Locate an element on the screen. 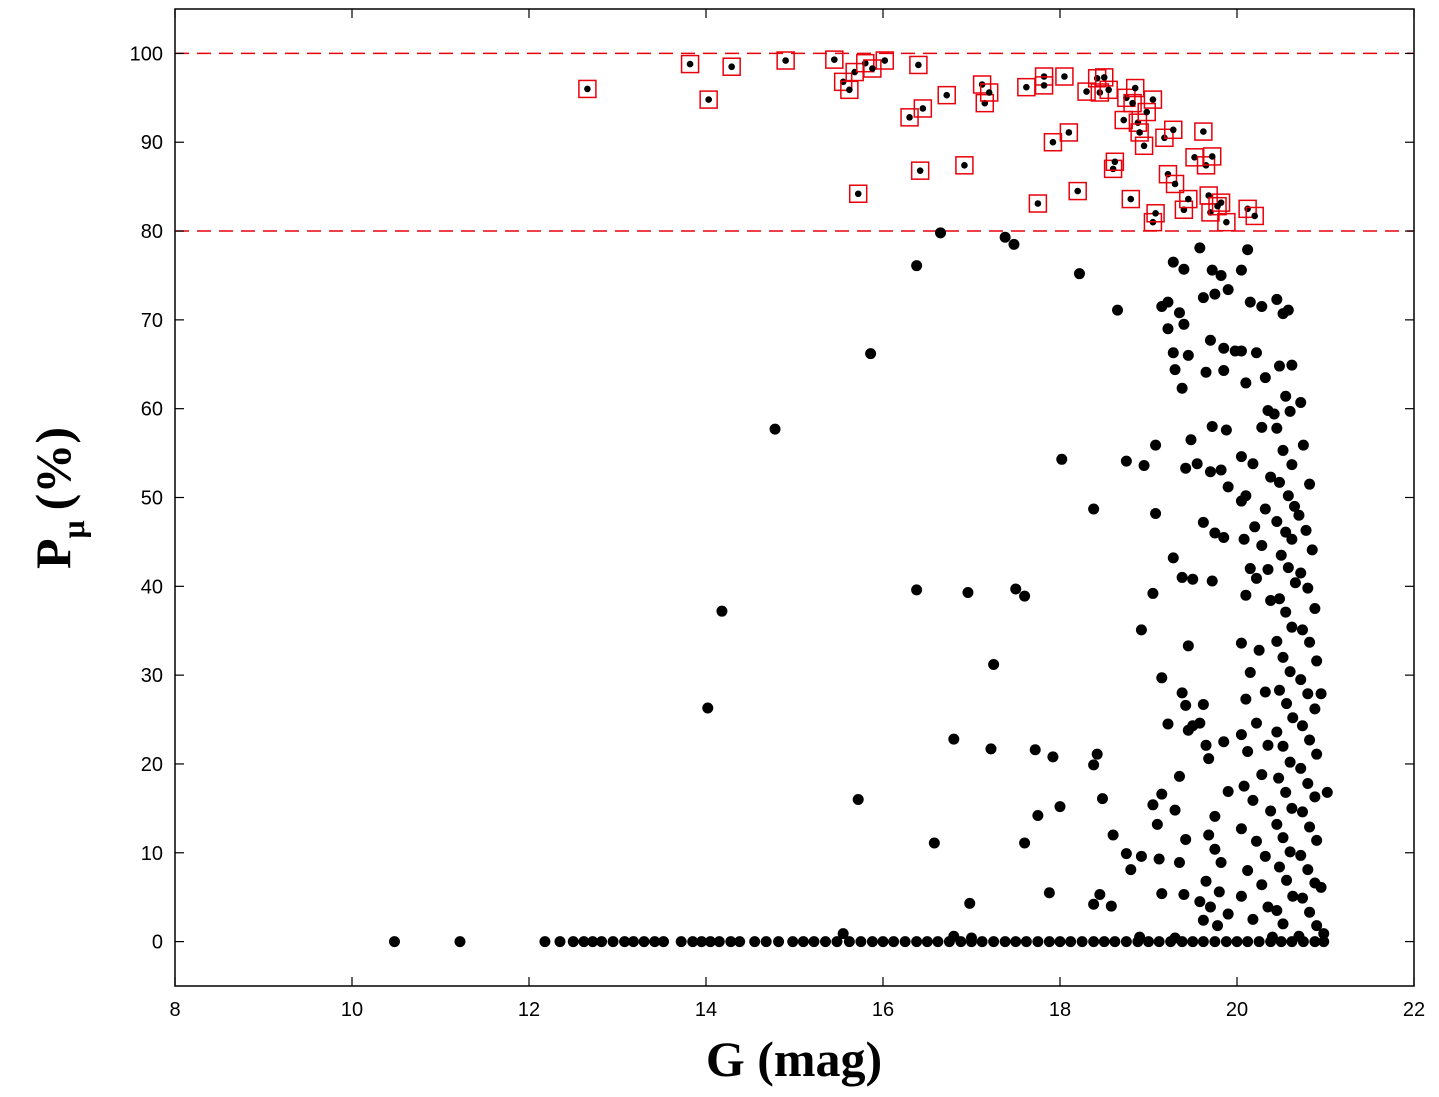 Image resolution: width=1439 pixels, height=1097 pixels. y-axis-title-unit: (%) is located at coordinates (53, 468).